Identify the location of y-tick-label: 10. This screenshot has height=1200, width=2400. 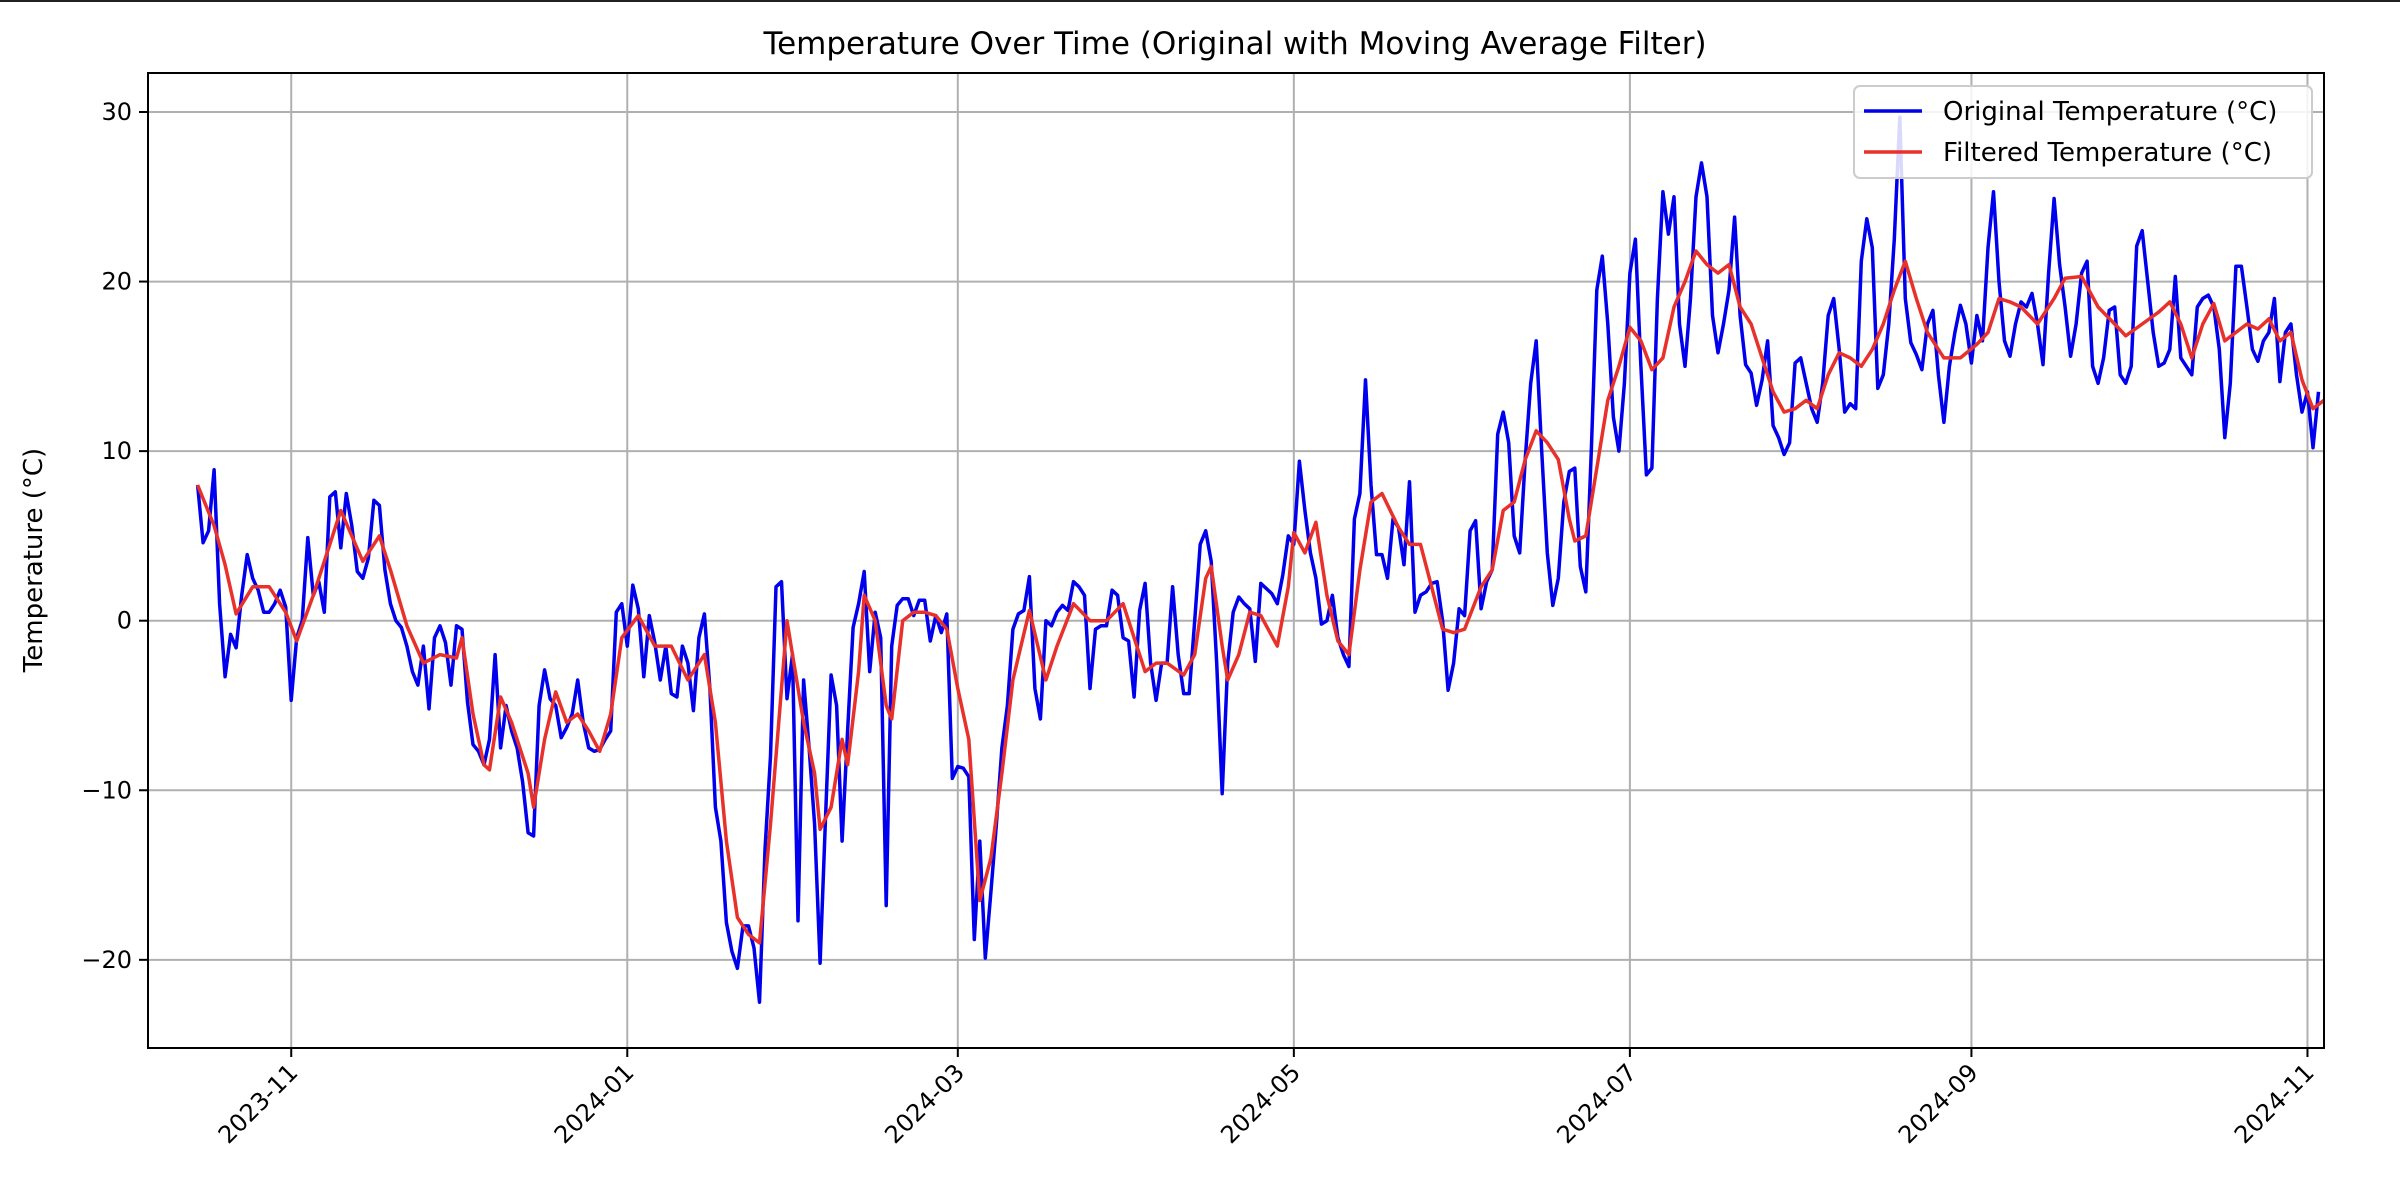
(116, 451).